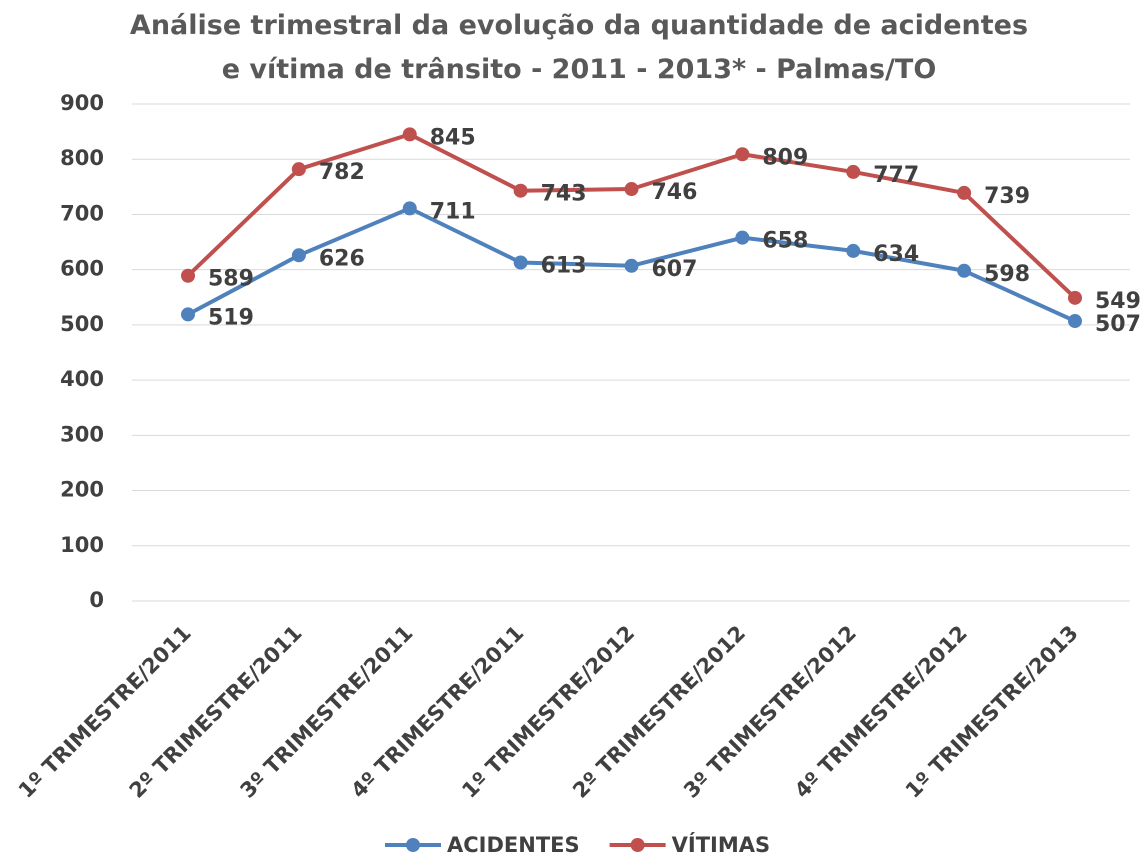  Describe the element at coordinates (82, 213) in the screenshot. I see `y-tick-label: 700` at that location.